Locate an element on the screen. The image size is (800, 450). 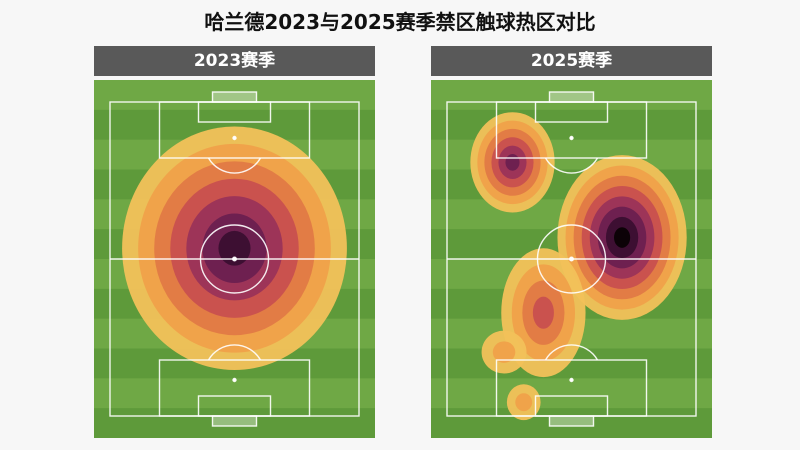
panel-title-2023: 2023赛季 is located at coordinates (234, 61).